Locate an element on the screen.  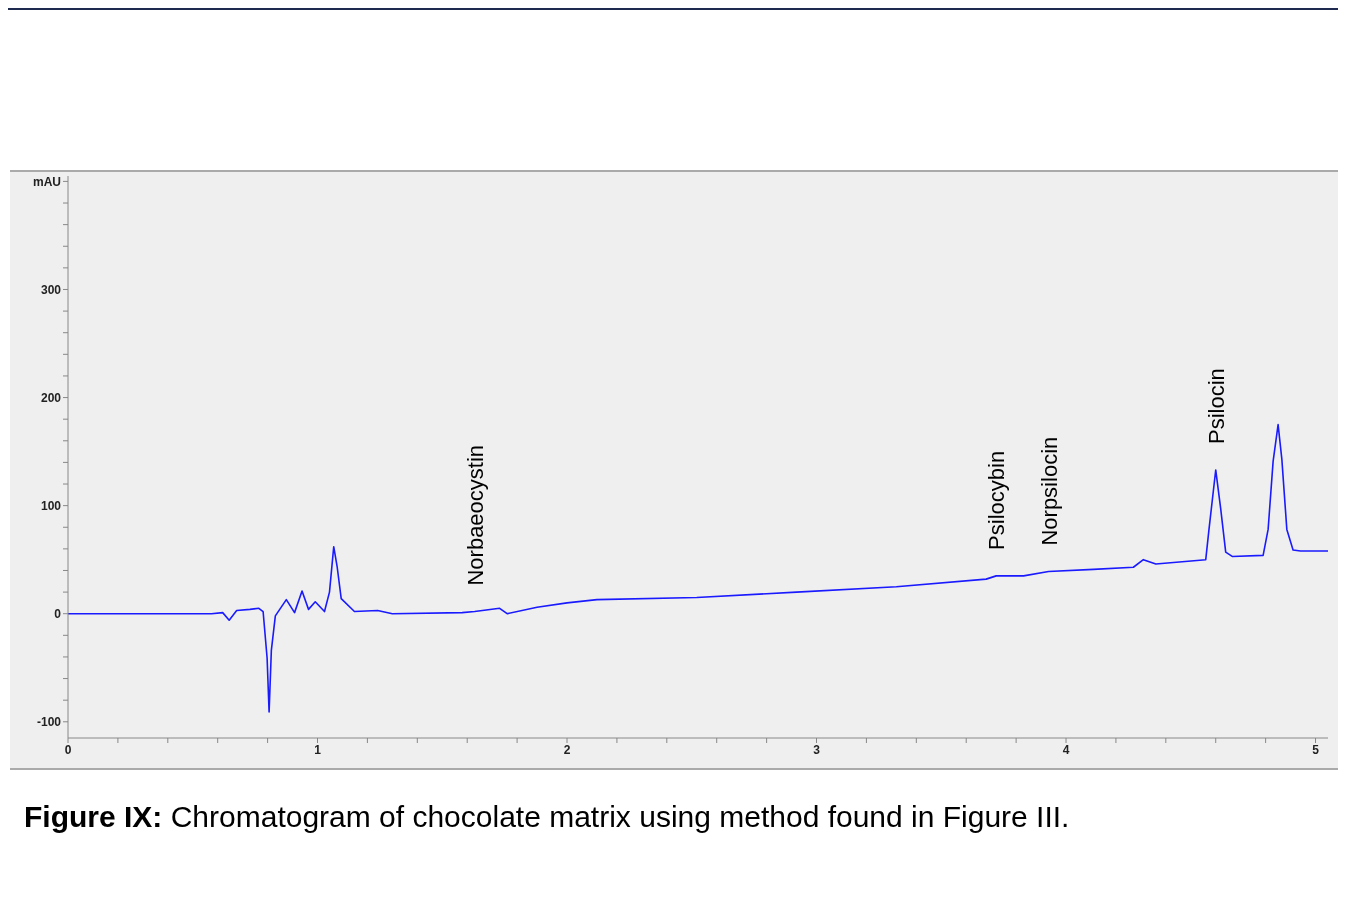
x-tick-label: 5 is located at coordinates (1316, 749).